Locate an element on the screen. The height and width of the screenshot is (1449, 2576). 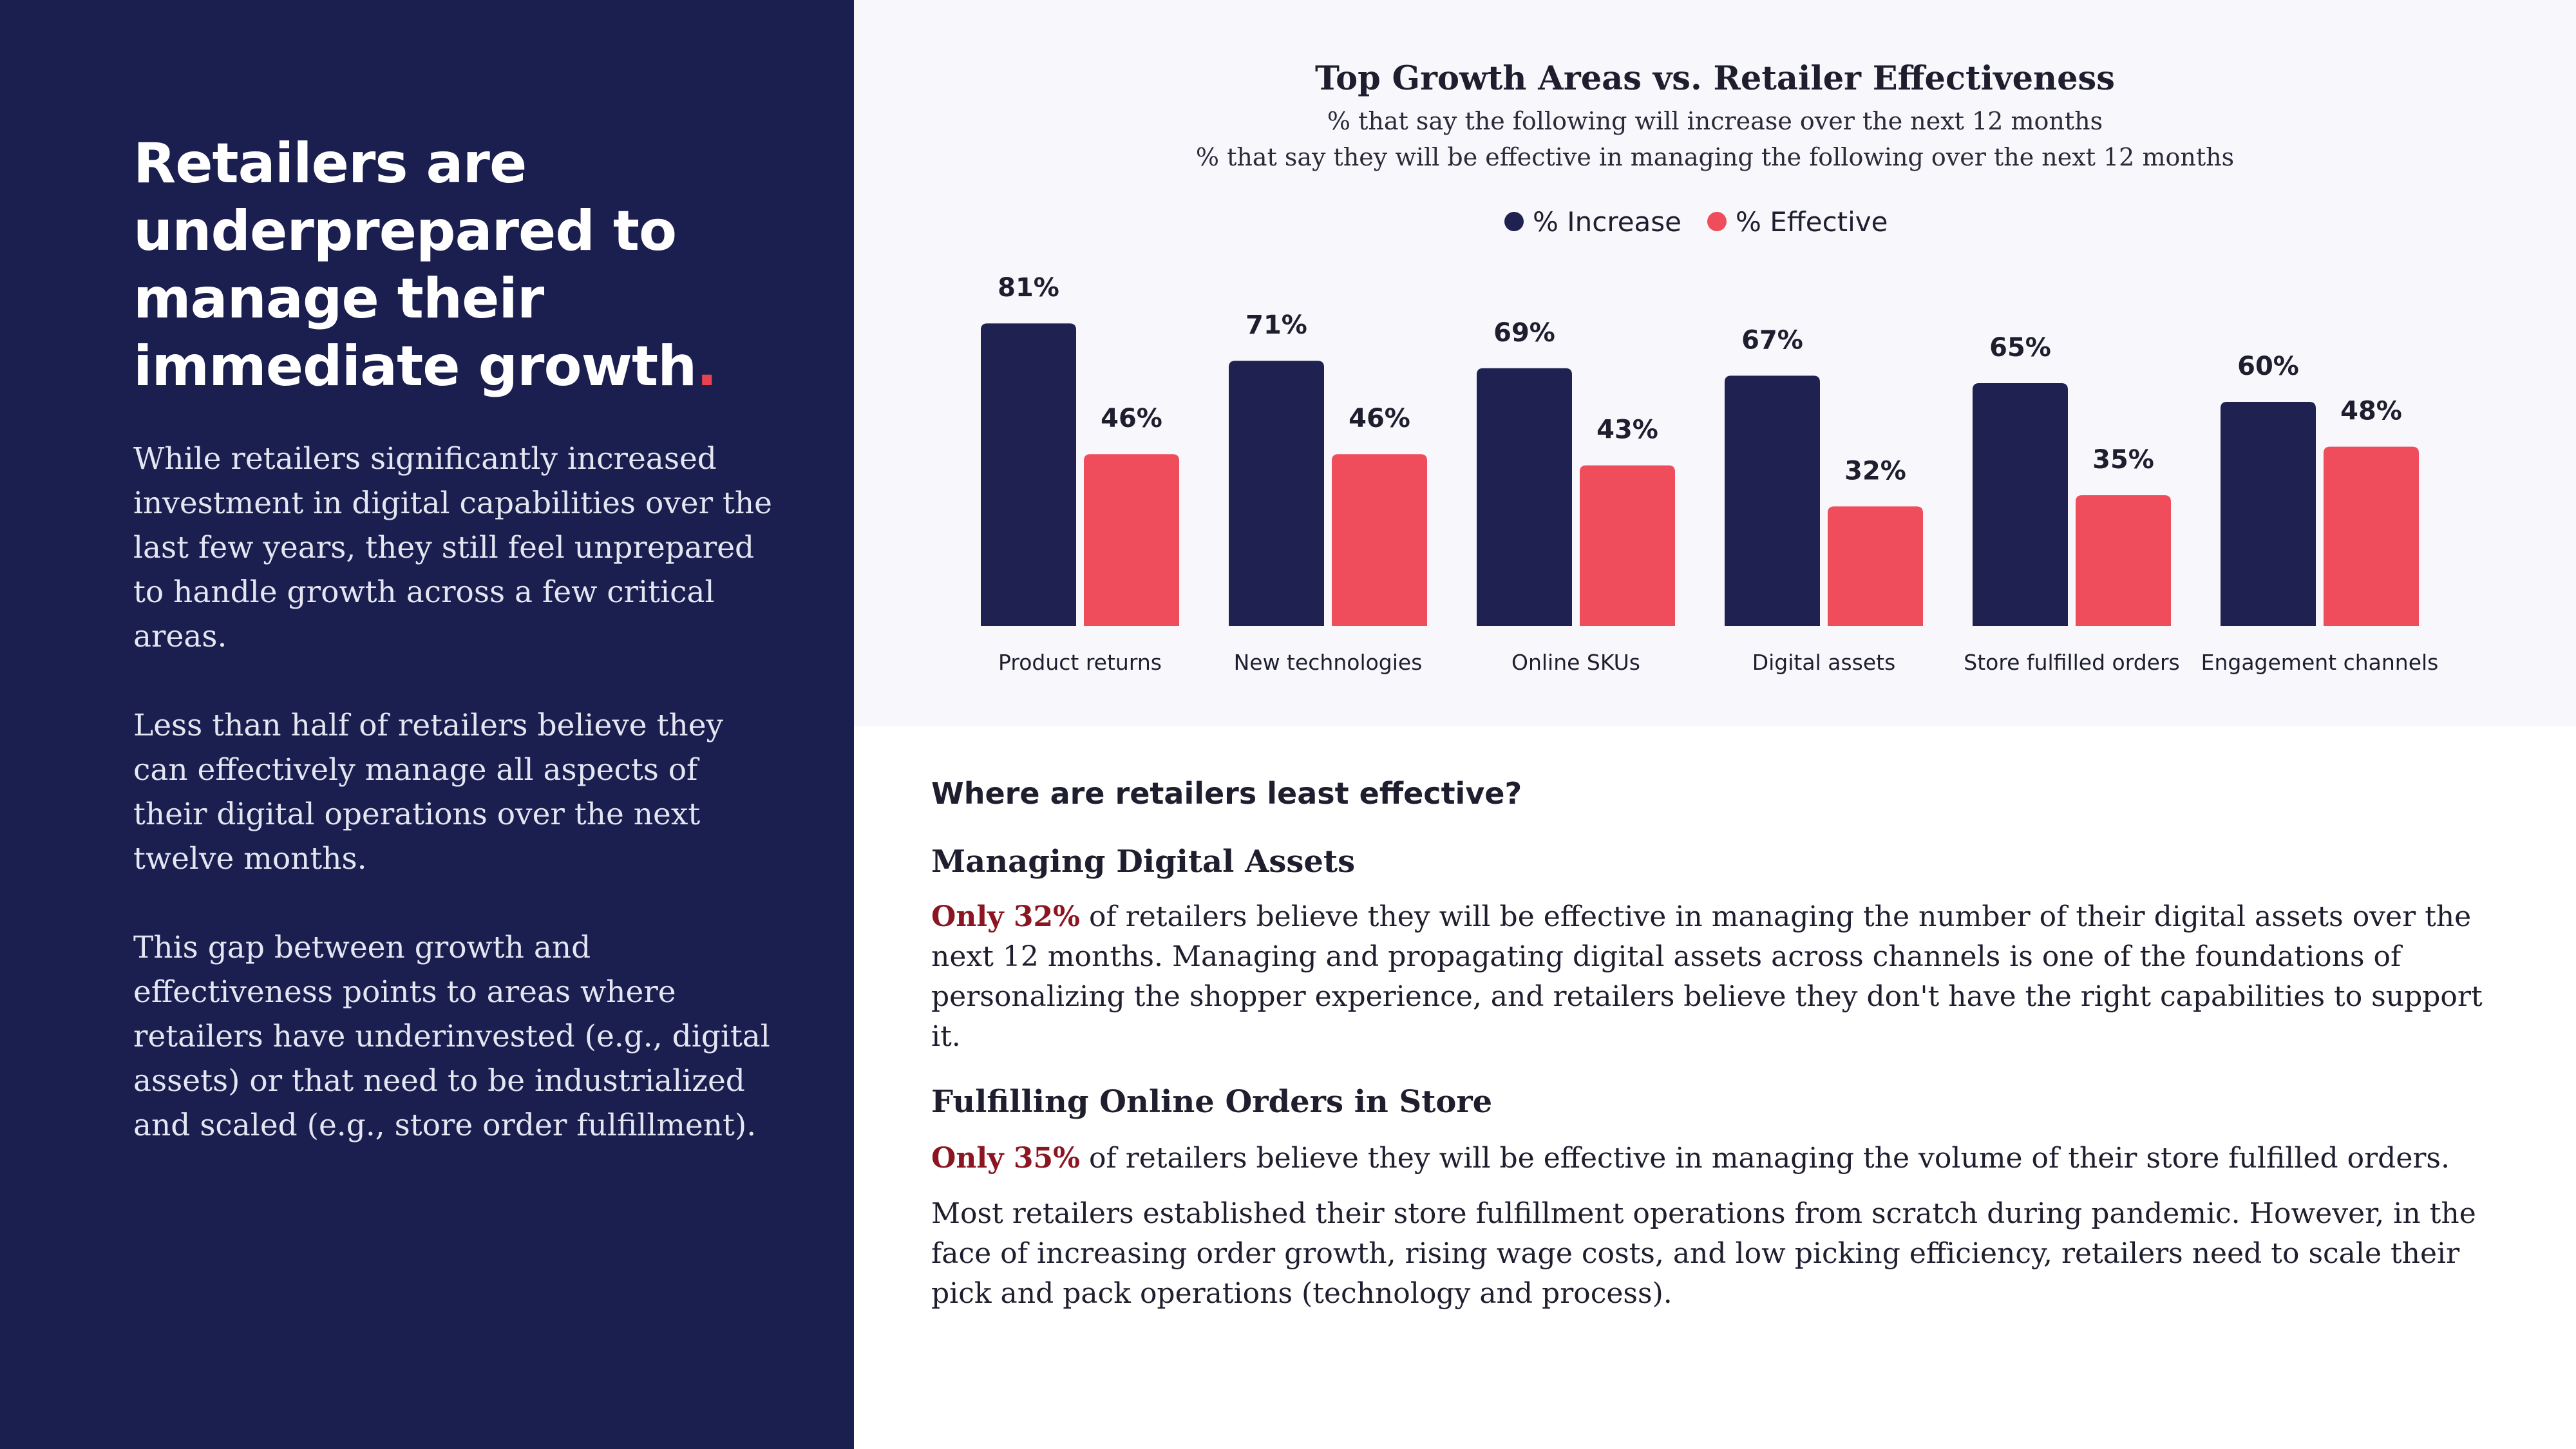
category-label-0: Product returns is located at coordinates (1080, 662).